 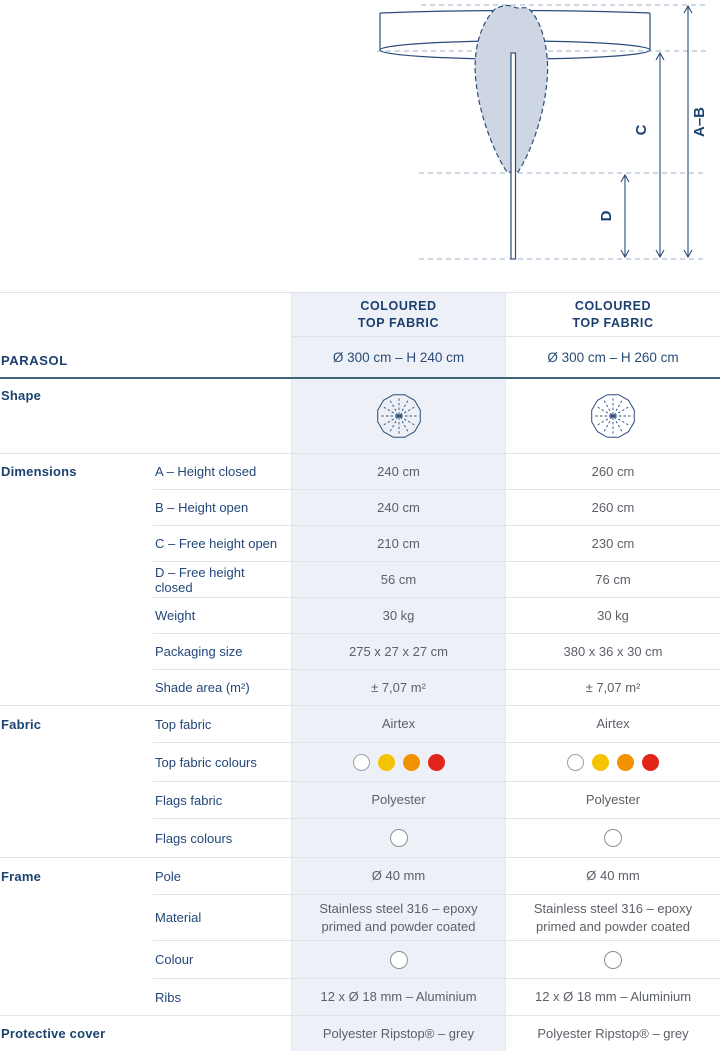 What do you see at coordinates (360, 959) in the screenshot?
I see `table-row: Colour` at bounding box center [360, 959].